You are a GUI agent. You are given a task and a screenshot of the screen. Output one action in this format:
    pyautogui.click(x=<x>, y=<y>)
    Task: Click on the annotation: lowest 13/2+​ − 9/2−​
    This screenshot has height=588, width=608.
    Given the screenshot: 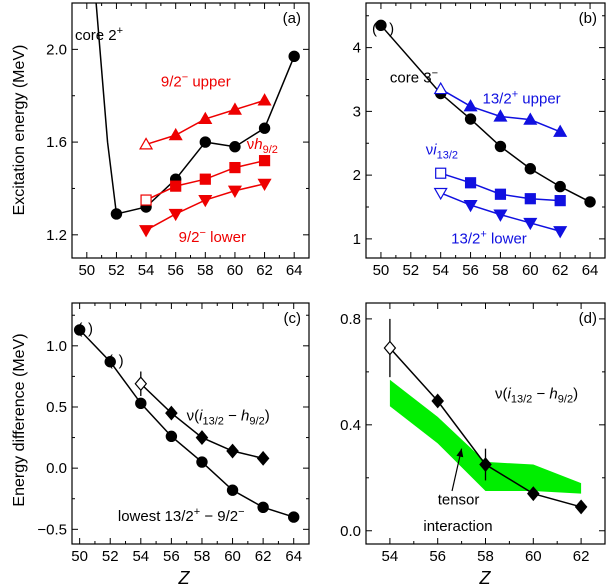 What is the action you would take?
    pyautogui.click(x=181, y=515)
    